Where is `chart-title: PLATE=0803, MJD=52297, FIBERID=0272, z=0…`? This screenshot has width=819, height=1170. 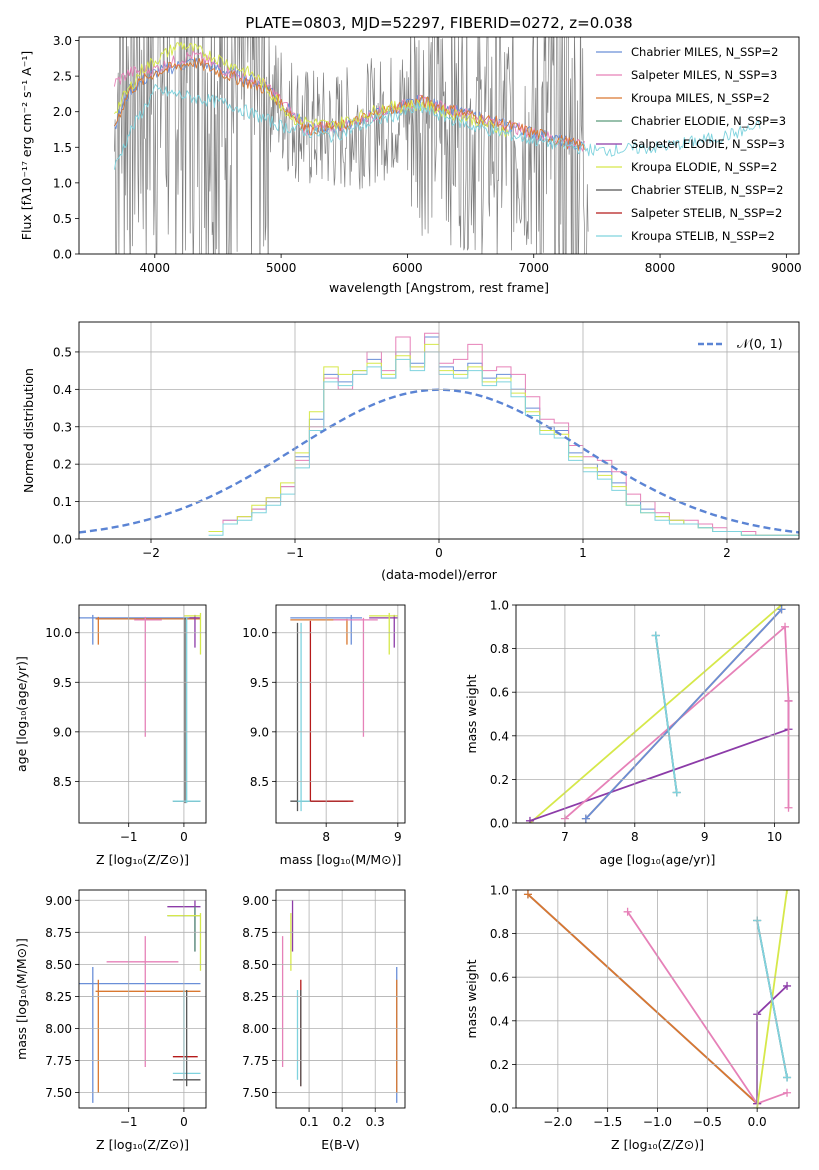
chart-title: PLATE=0803, MJD=52297, FIBERID=0272, z=0… is located at coordinates (438, 23).